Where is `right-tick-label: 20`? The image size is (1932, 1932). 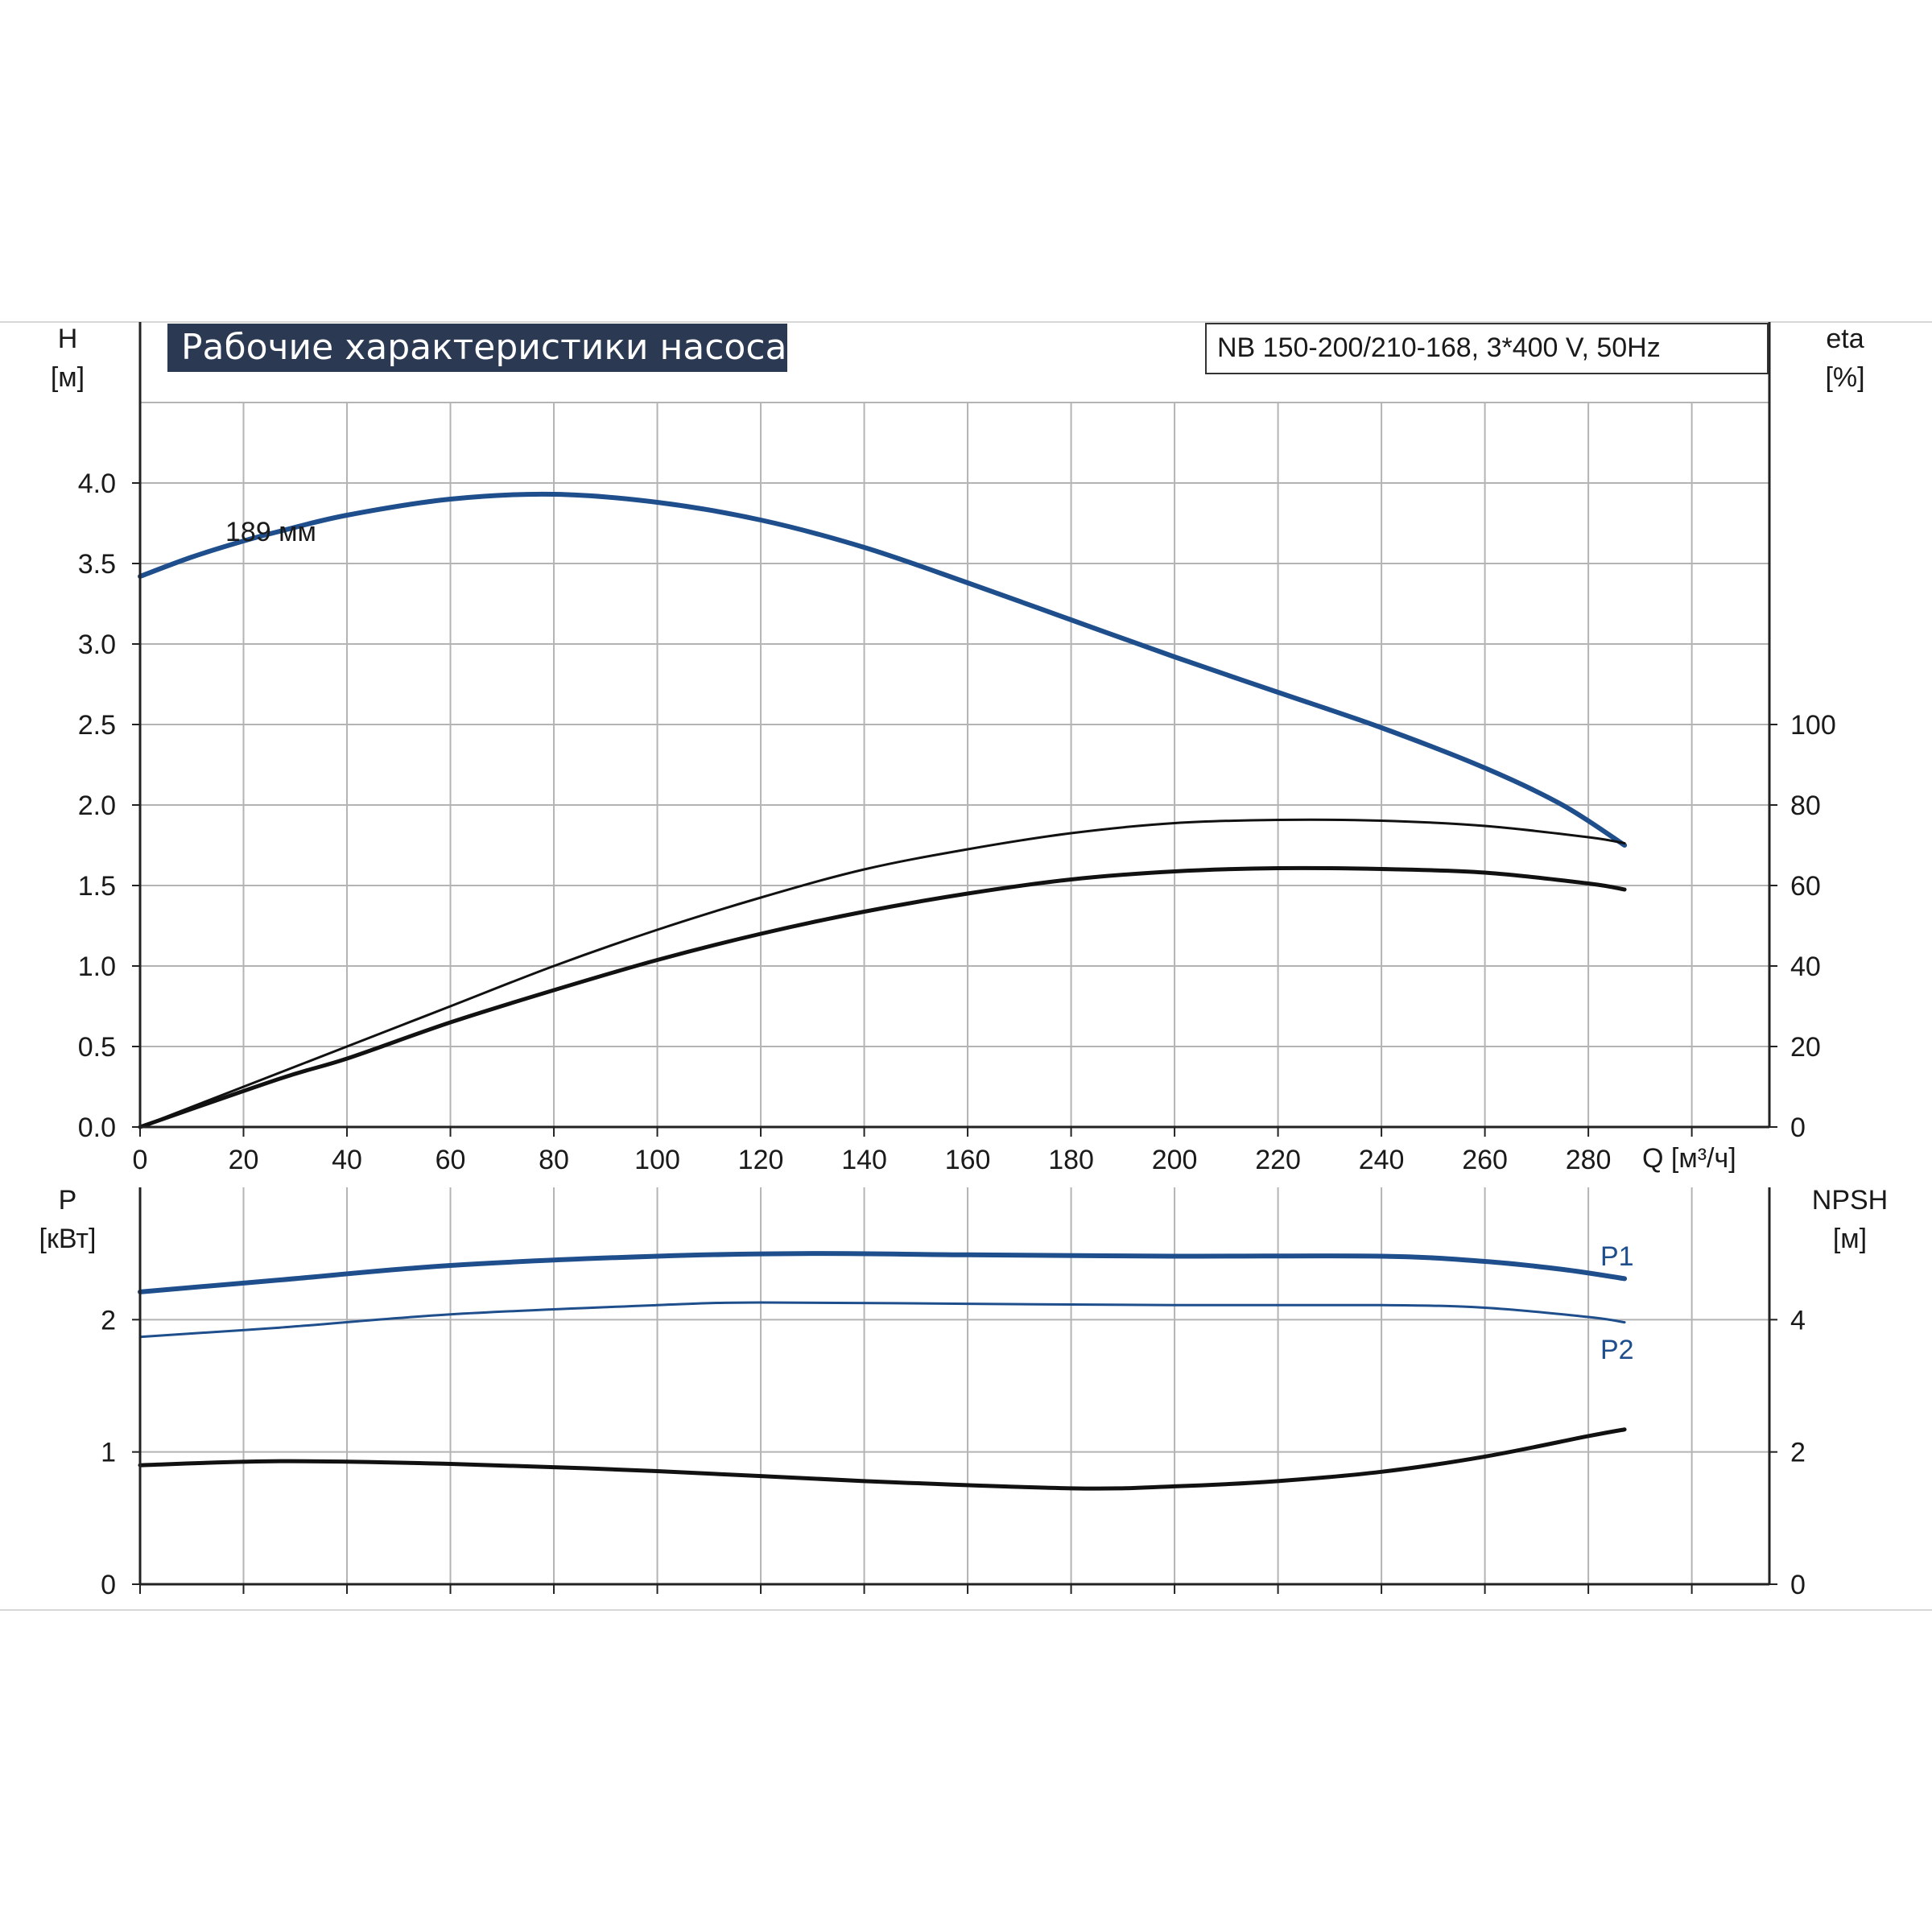 right-tick-label: 20 is located at coordinates (1805, 1047).